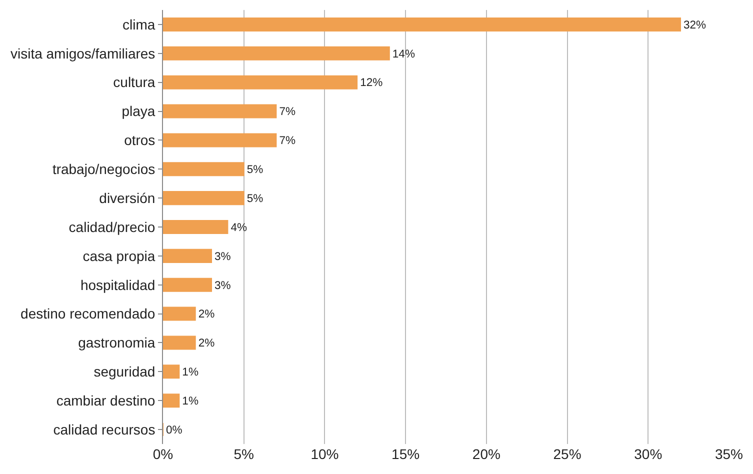  What do you see at coordinates (139, 111) in the screenshot?
I see `y-tick-label: playa` at bounding box center [139, 111].